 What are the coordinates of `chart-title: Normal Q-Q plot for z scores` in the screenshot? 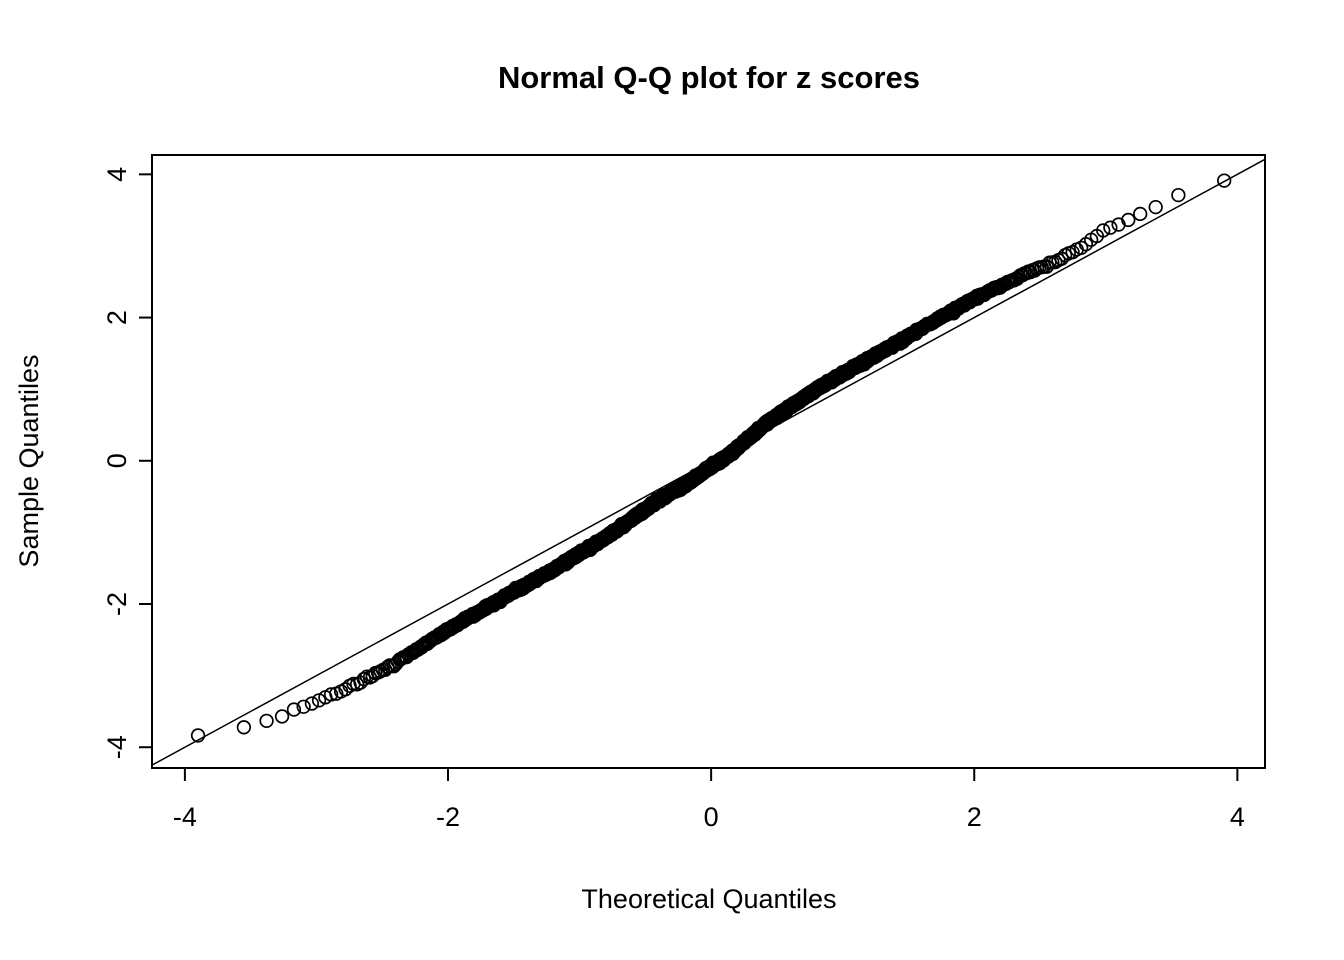 It's located at (709, 77).